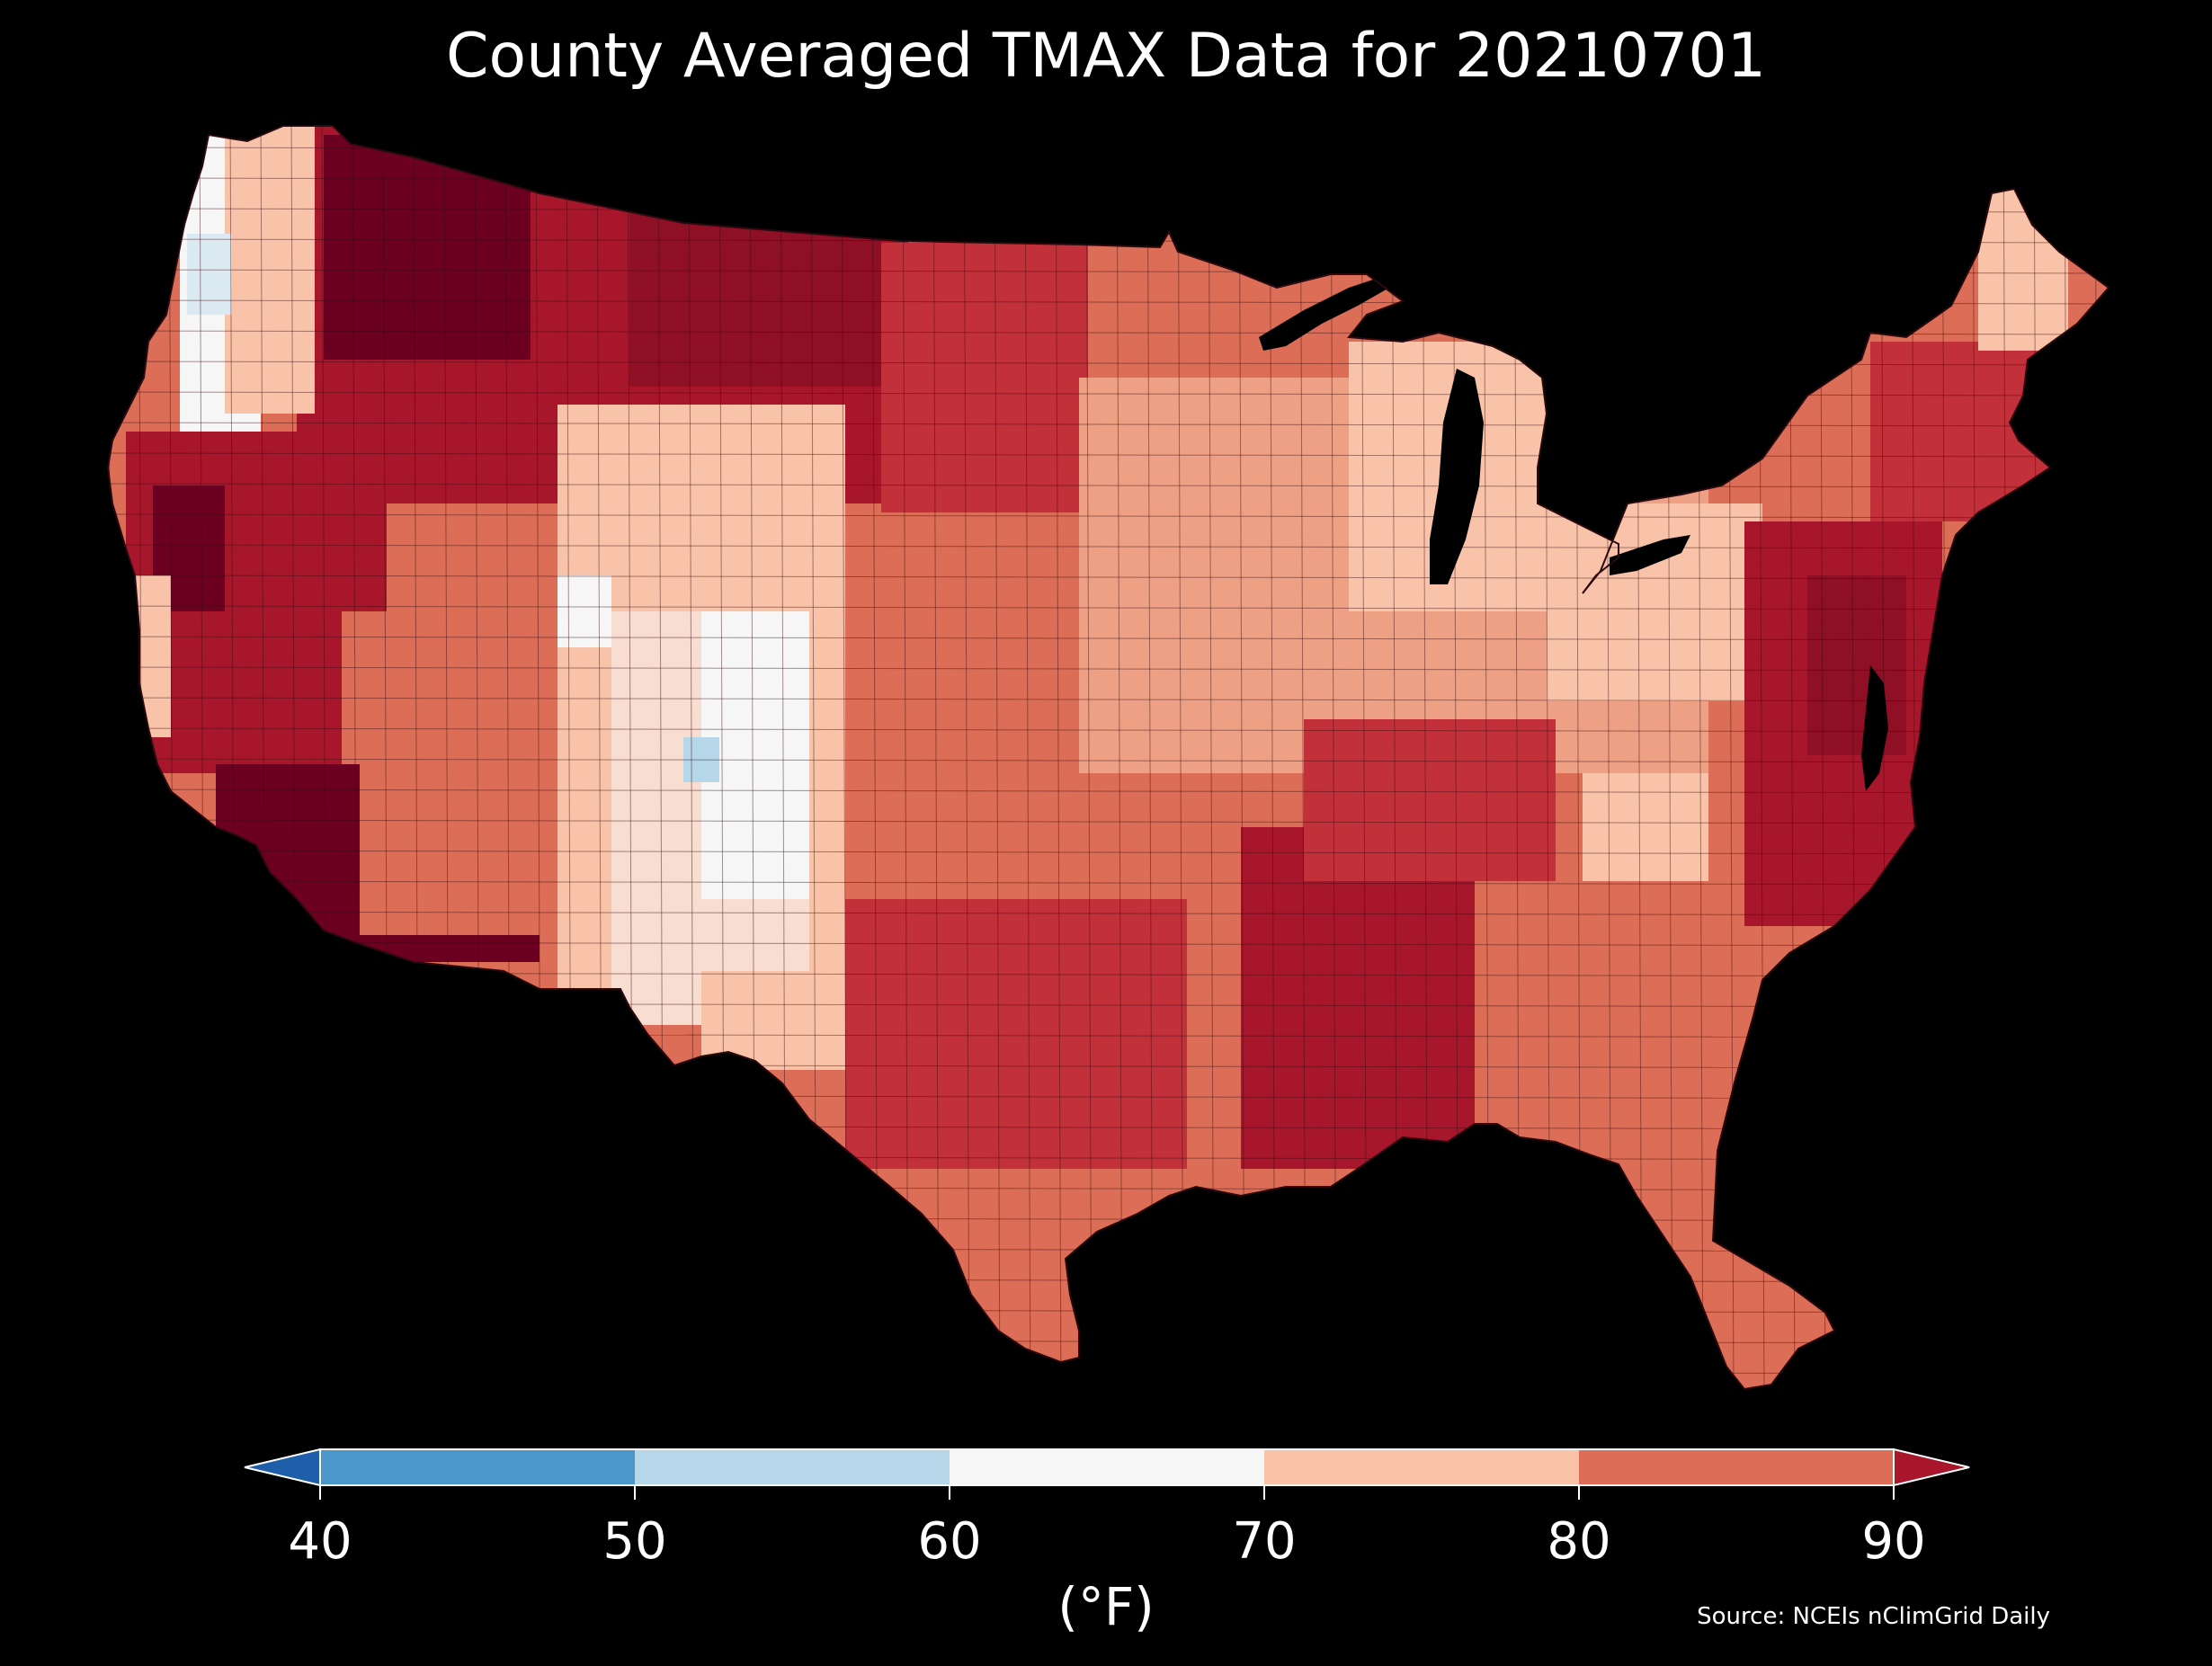  Describe the element at coordinates (634, 1542) in the screenshot. I see `colorbar-tick-label-50: 50` at that location.